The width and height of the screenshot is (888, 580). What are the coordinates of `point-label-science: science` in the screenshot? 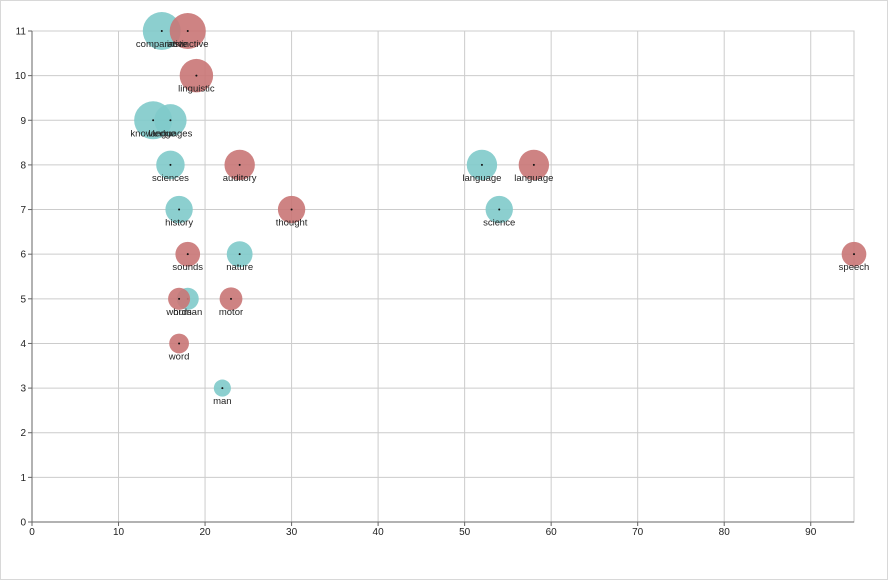 It's located at (499, 223).